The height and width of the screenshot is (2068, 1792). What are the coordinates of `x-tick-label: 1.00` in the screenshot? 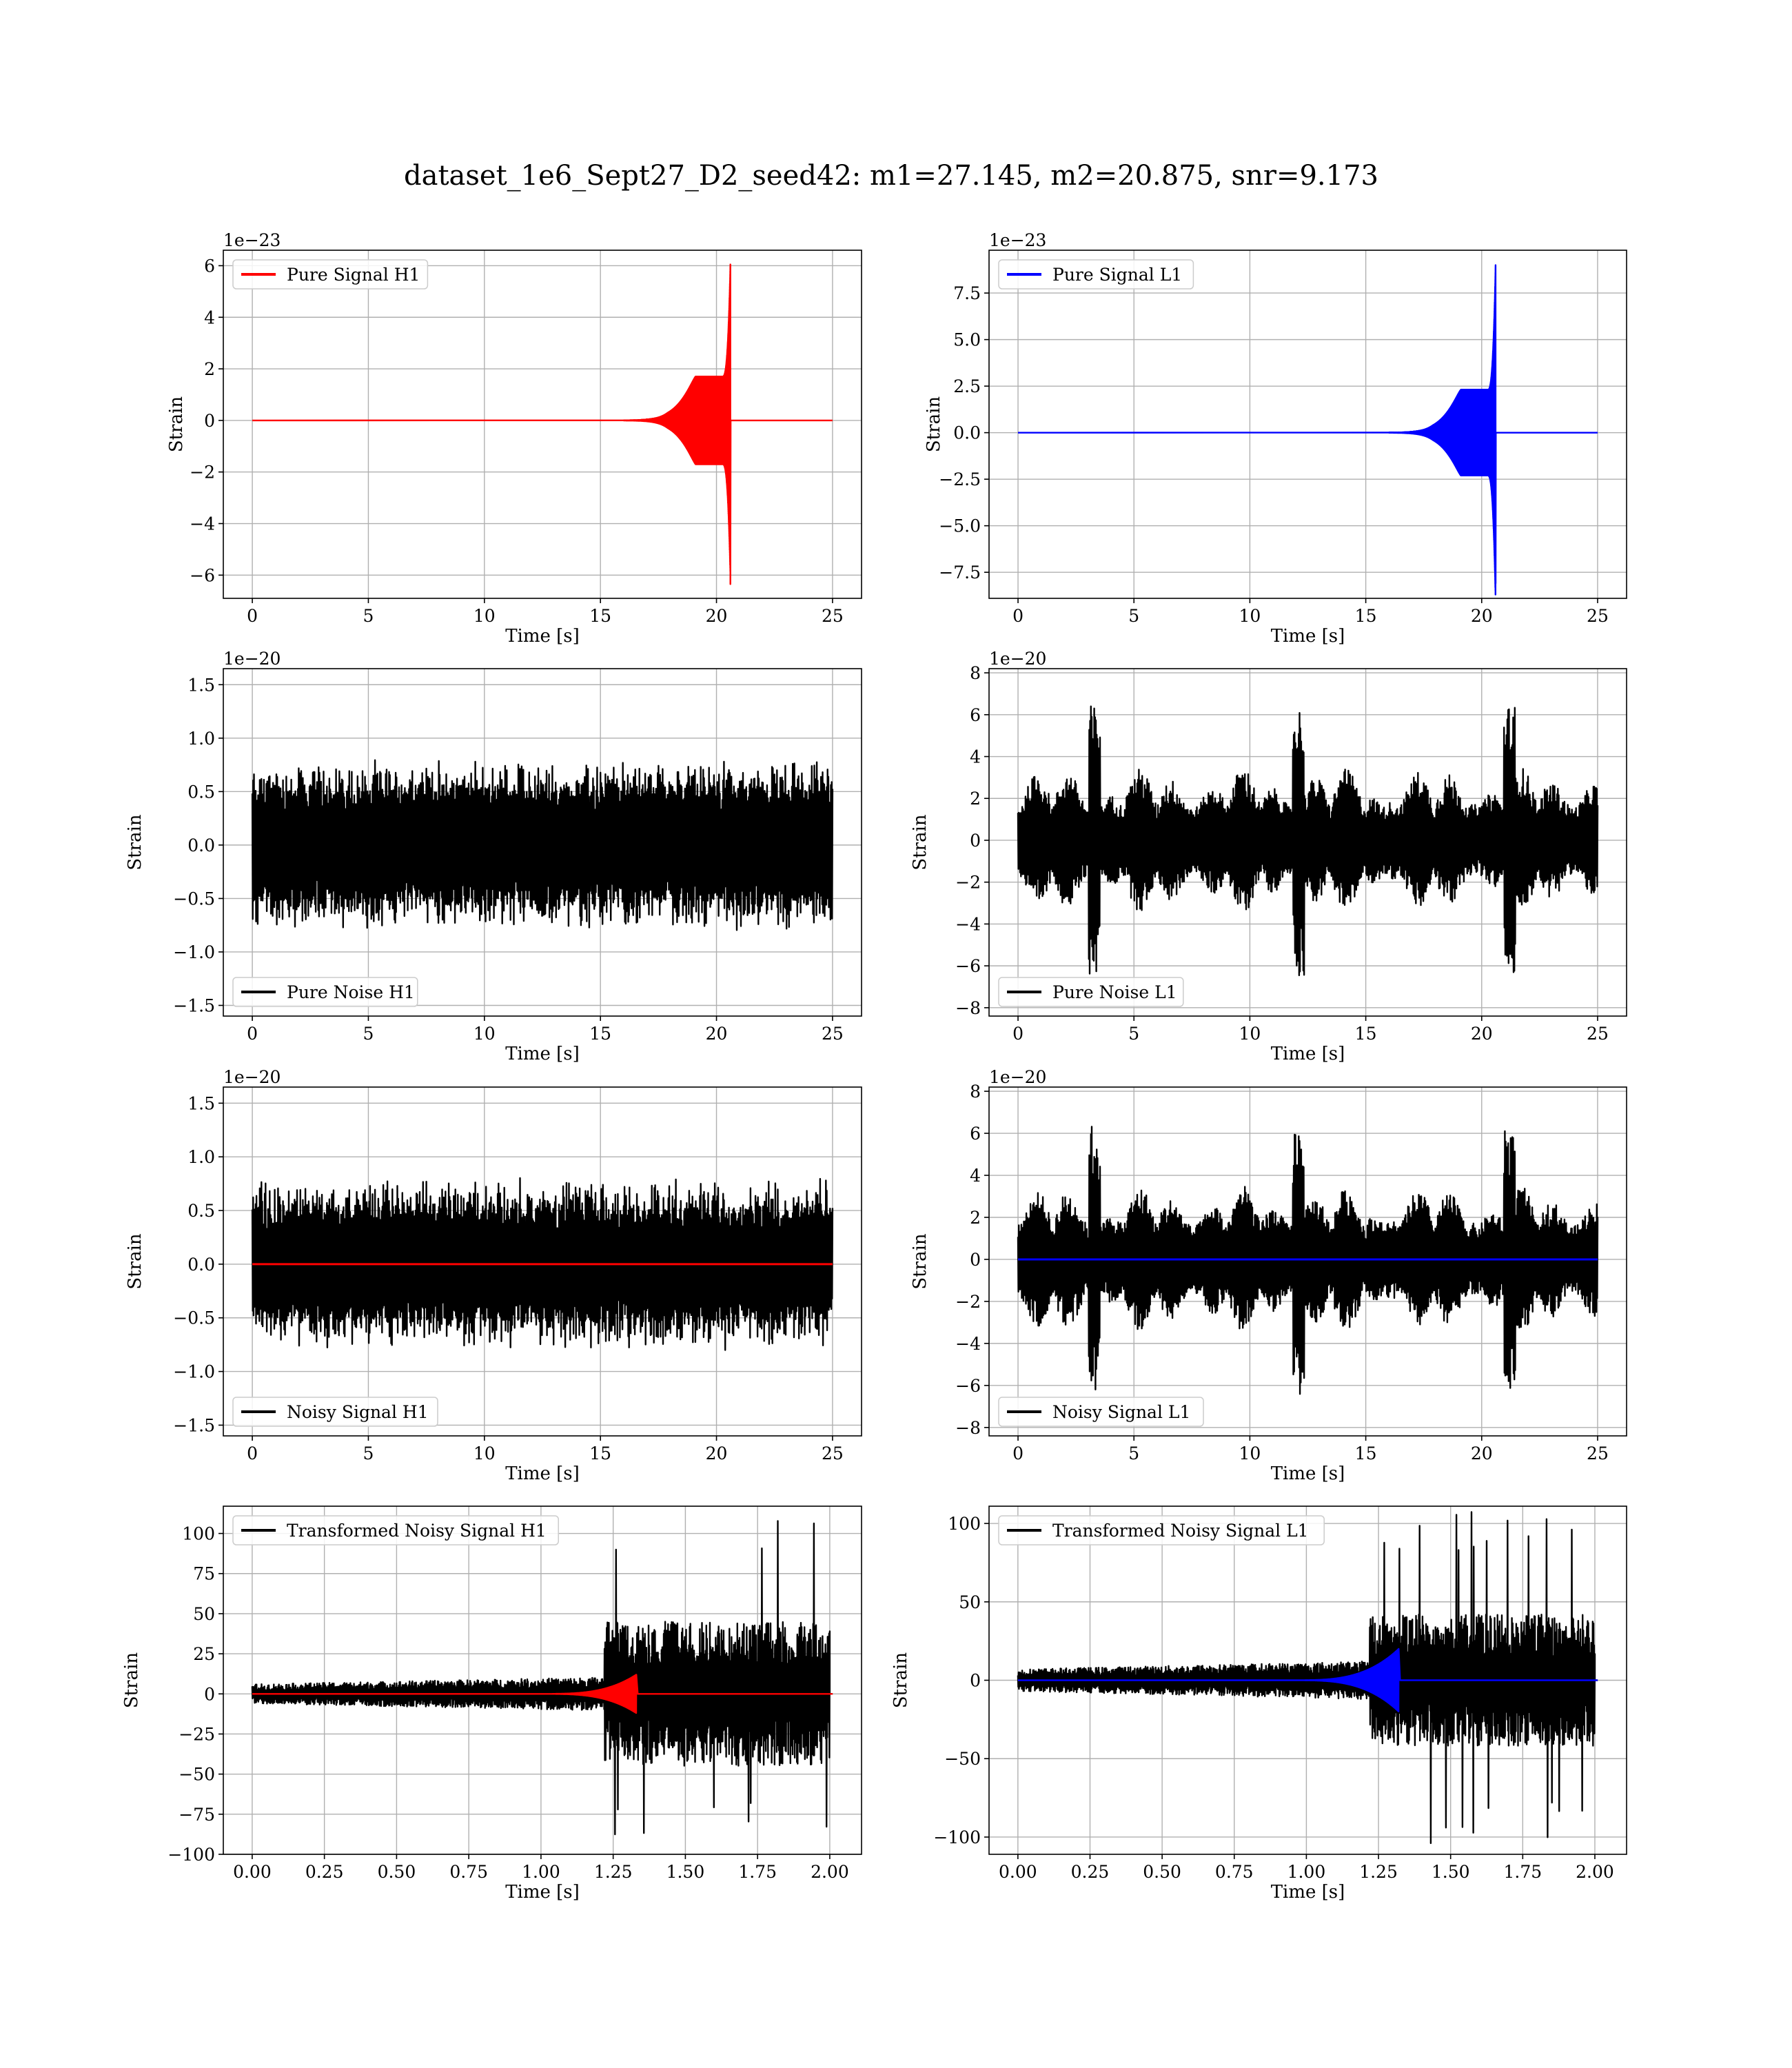 It's located at (1306, 1872).